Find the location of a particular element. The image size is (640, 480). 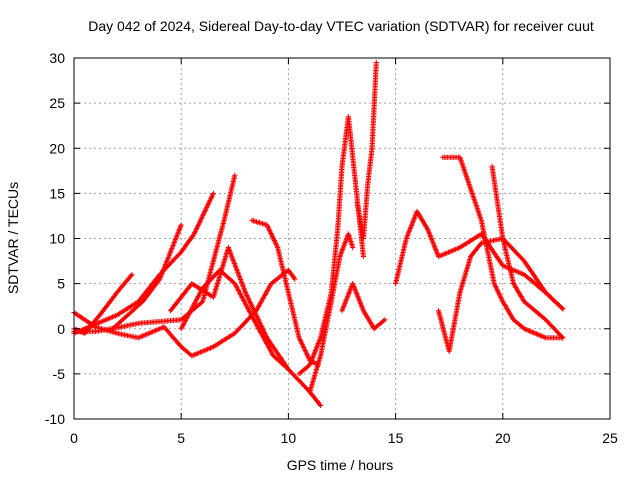

series-sat-k is located at coordinates (363, 306).